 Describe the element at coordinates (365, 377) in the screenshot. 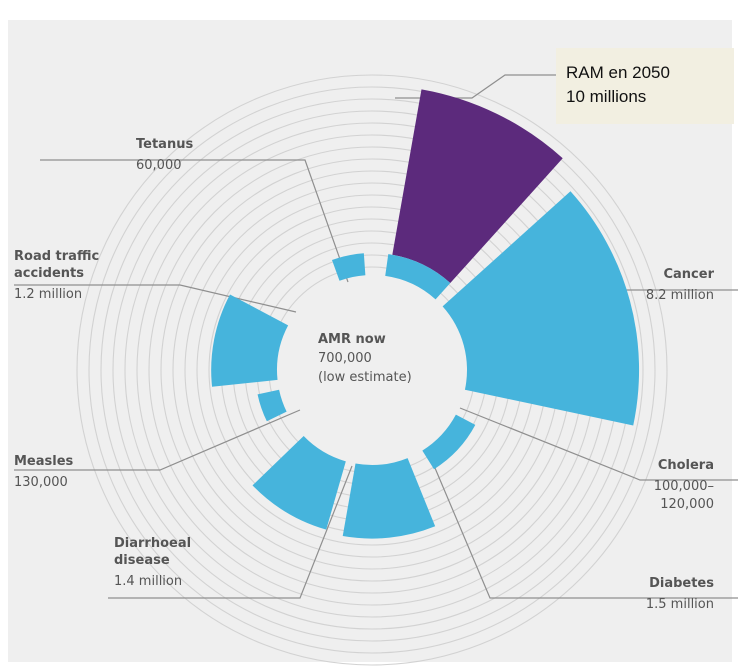

I see `center-label-note: (low estimate)` at that location.